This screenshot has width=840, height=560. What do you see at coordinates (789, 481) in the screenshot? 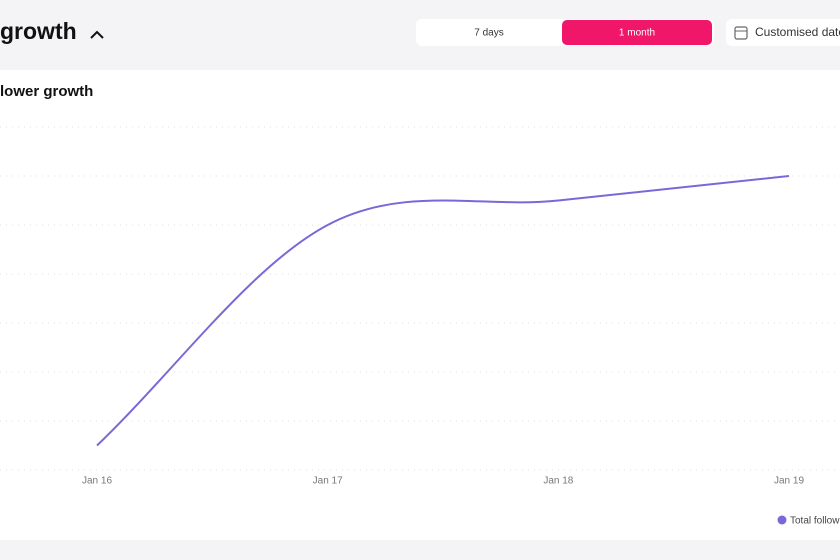
I see `x-tick-label: Jan 19` at bounding box center [789, 481].